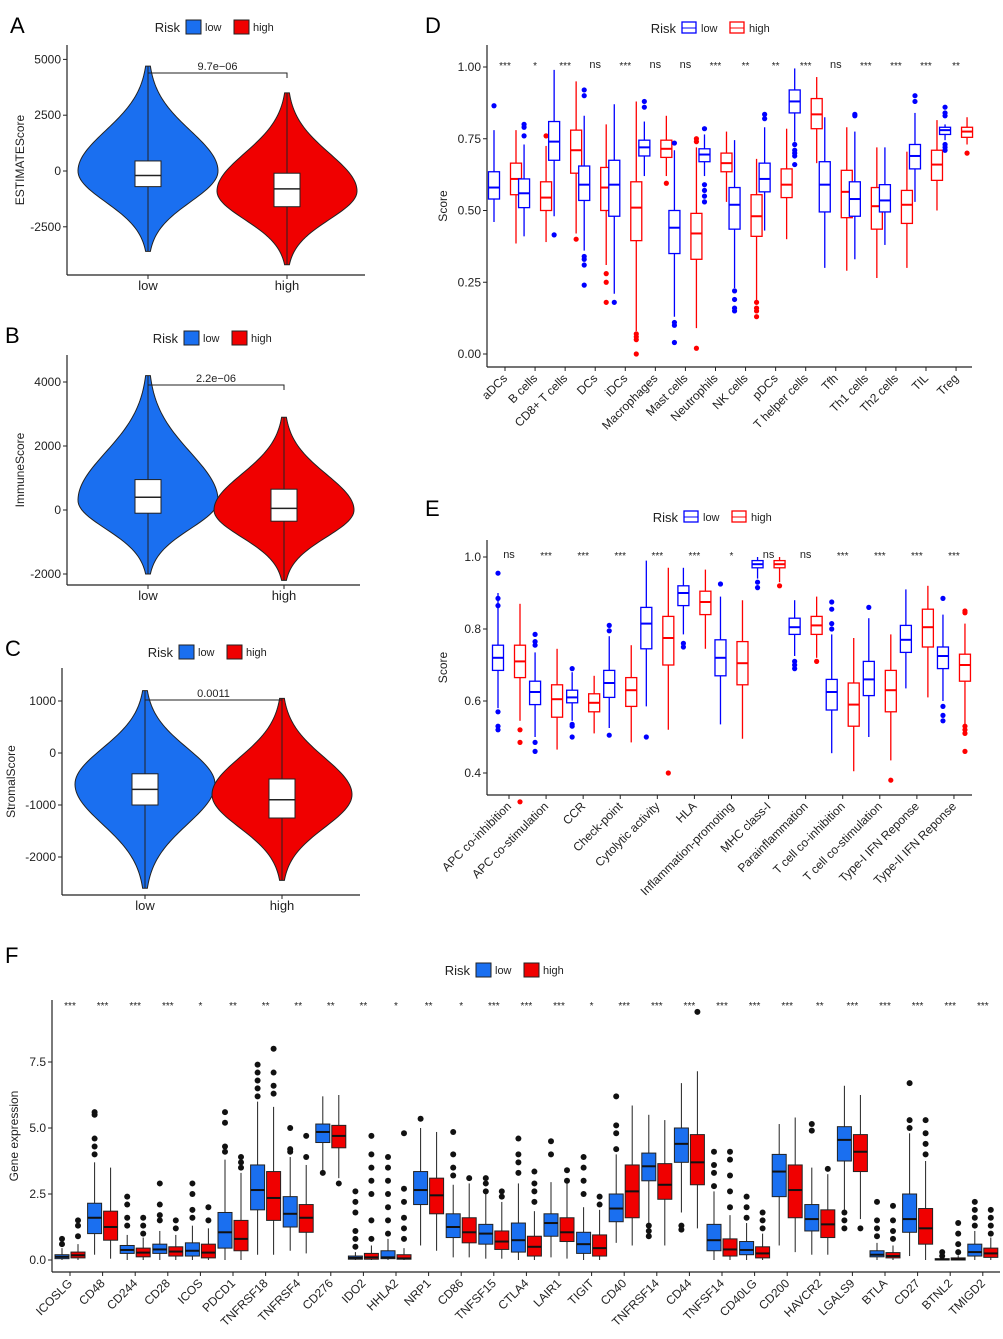  I want to click on x-tick-label: CTLA4, so click(513, 1294).